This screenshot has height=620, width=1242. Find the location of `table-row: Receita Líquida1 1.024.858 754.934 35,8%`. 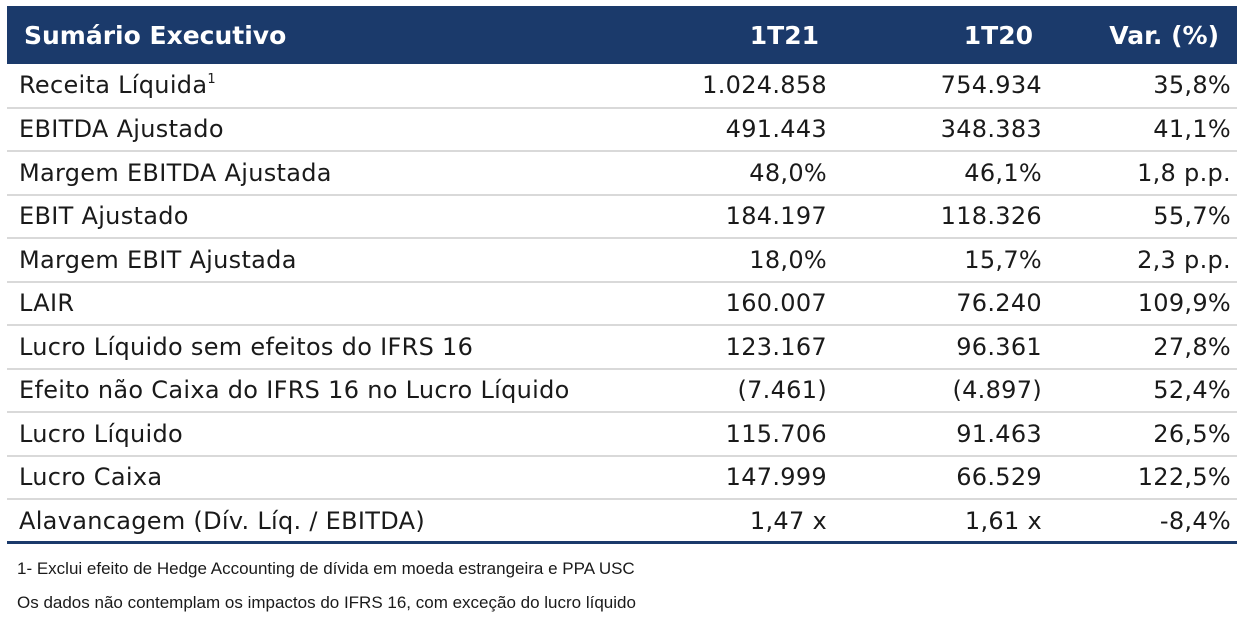

table-row: Receita Líquida1 1.024.858 754.934 35,8% is located at coordinates (622, 86).